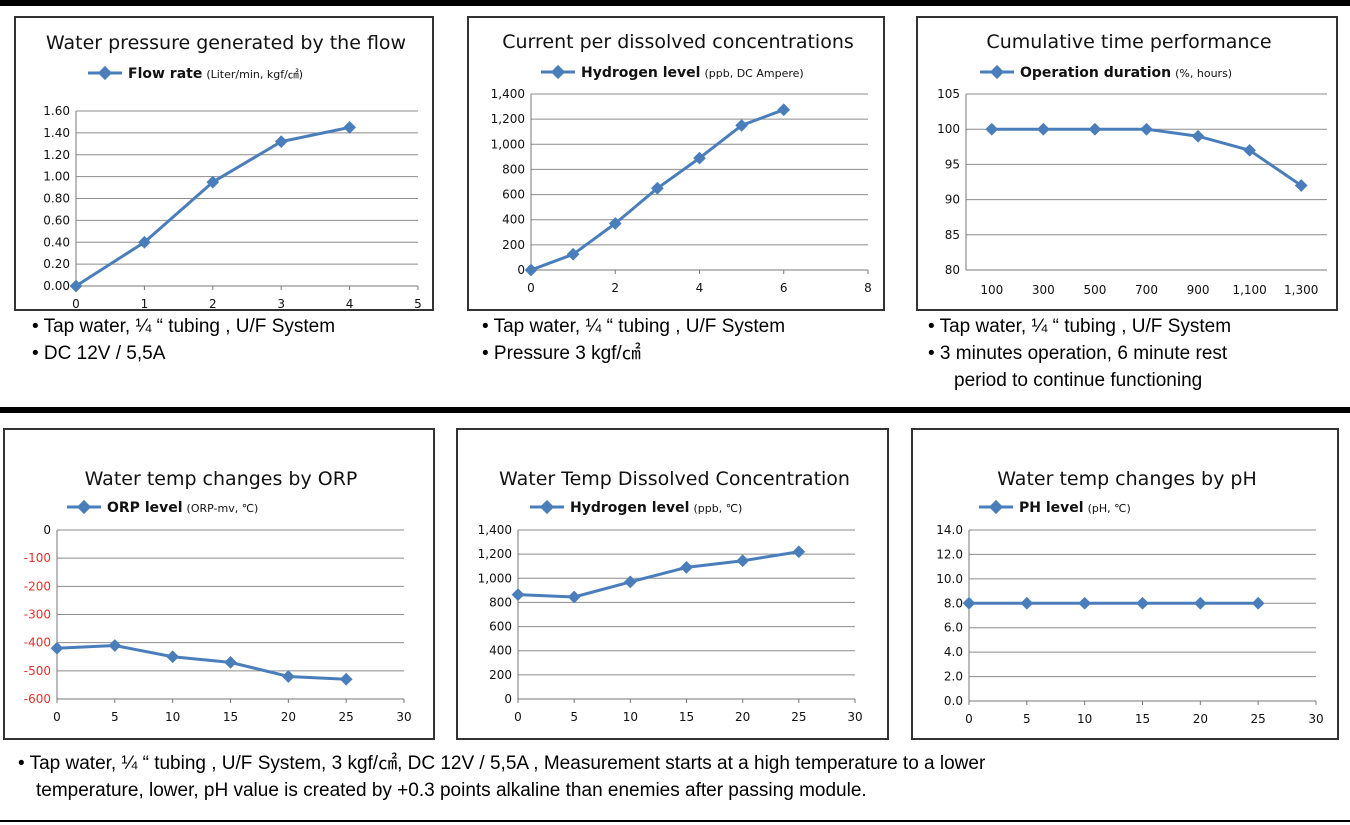 This screenshot has height=825, width=1350. What do you see at coordinates (561, 353) in the screenshot?
I see `note-line: • Pressure 3 kgf/㎠` at bounding box center [561, 353].